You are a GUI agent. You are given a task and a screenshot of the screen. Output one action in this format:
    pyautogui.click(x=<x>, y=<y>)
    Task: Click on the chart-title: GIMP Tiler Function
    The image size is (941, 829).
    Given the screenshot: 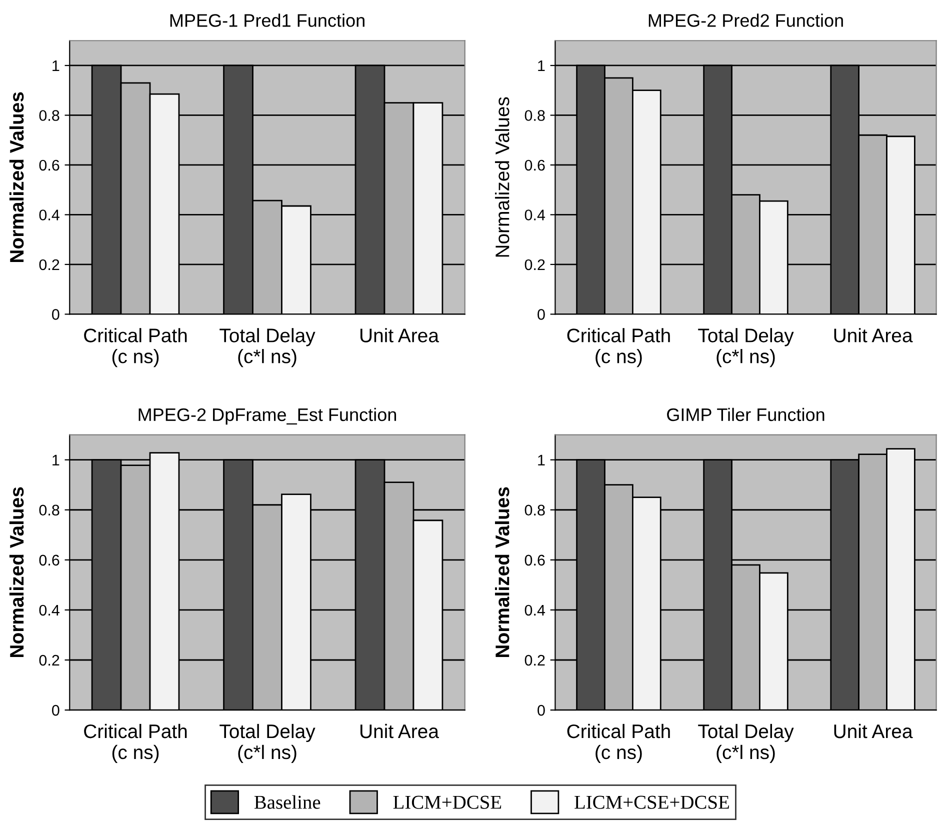 What is the action you would take?
    pyautogui.click(x=745, y=415)
    